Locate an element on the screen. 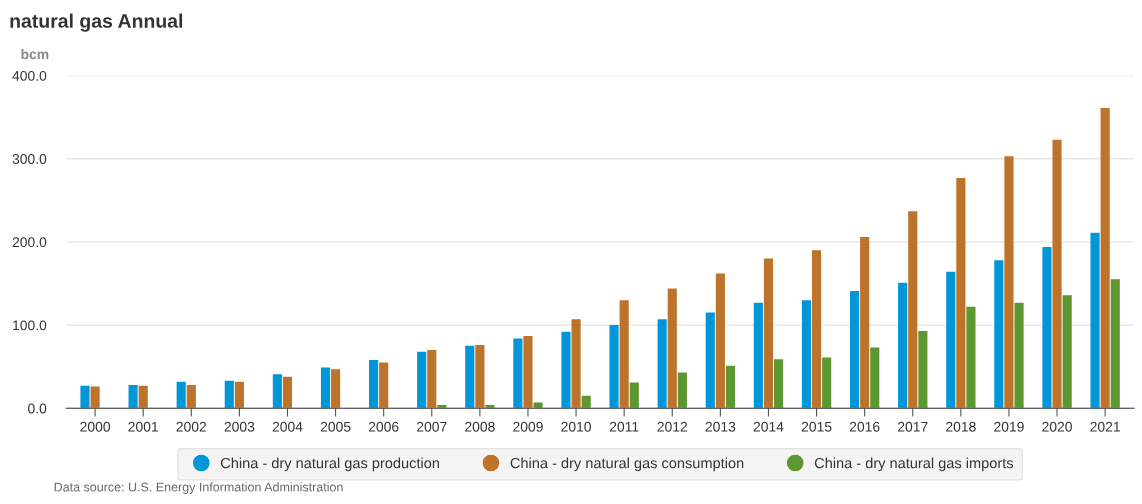 The width and height of the screenshot is (1142, 504). legend-label: China - dry natural gas production is located at coordinates (329, 464).